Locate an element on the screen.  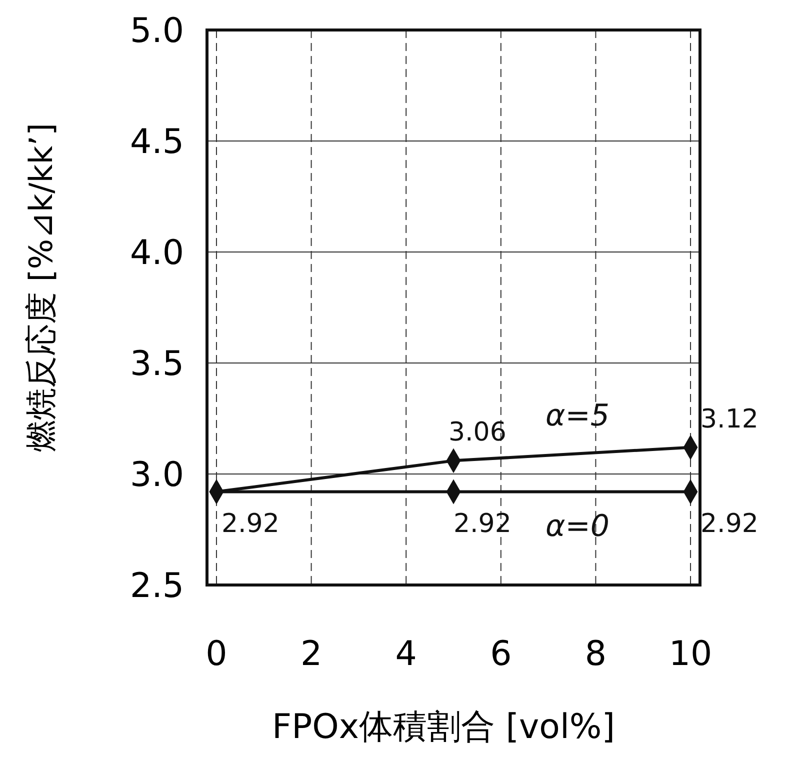
y-tick-label: 3.5 is located at coordinates (157, 364).